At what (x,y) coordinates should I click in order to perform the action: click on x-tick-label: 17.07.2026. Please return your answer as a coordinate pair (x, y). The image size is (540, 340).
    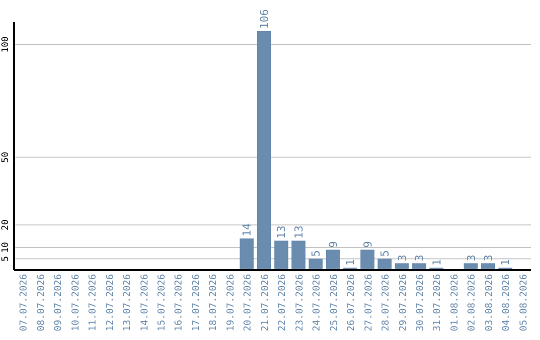
    Looking at the image, I should click on (196, 303).